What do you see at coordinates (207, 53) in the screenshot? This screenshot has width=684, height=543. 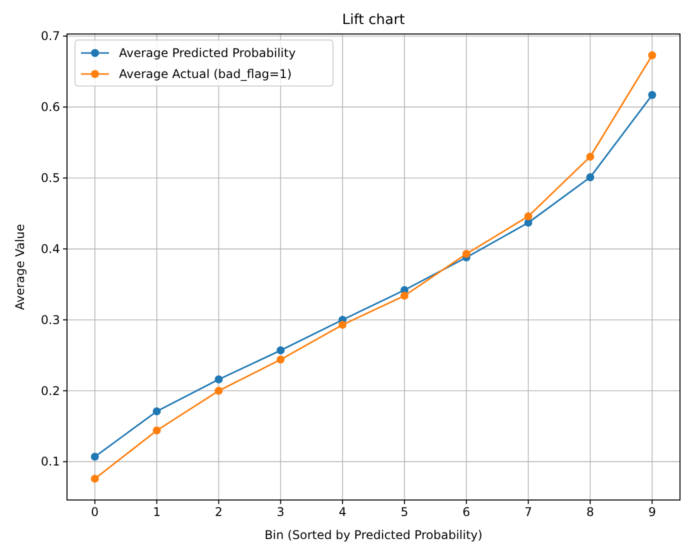 I see `legend-label: Average Predicted Probability` at bounding box center [207, 53].